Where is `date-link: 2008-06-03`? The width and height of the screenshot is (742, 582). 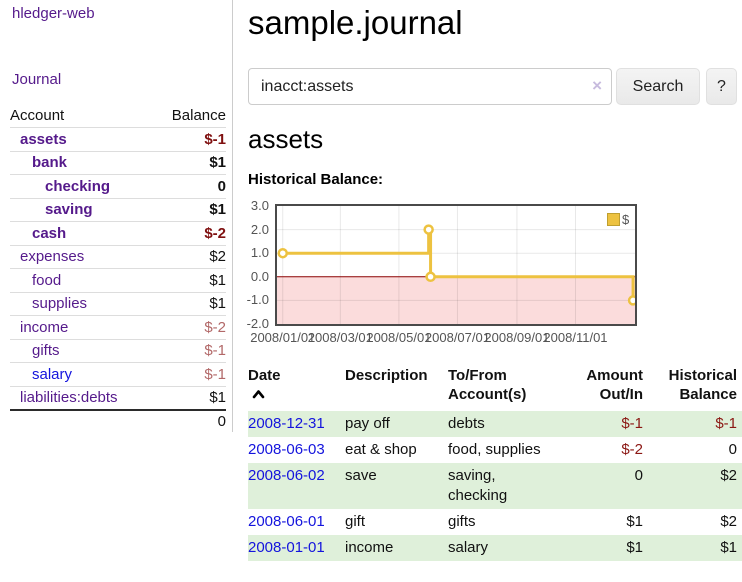
date-link: 2008-06-03 is located at coordinates (286, 449).